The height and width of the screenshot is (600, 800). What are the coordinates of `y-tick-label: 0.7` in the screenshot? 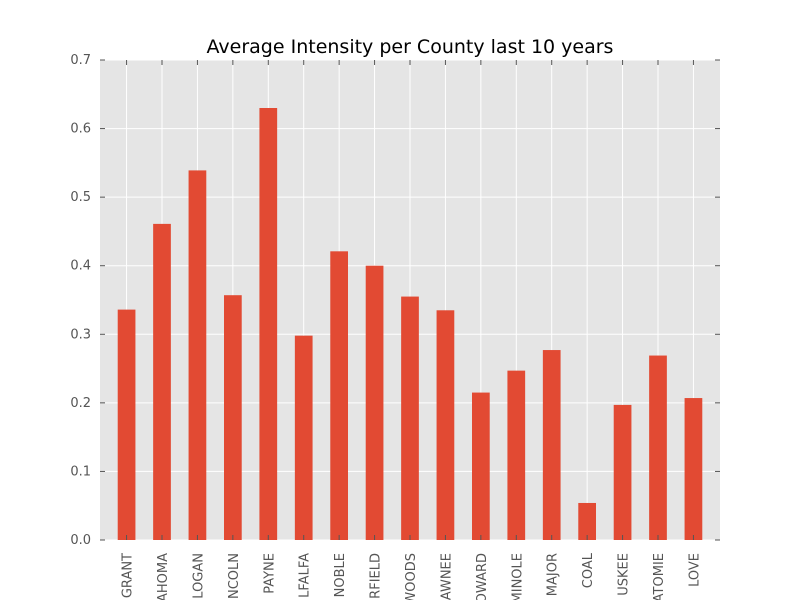 It's located at (80, 60).